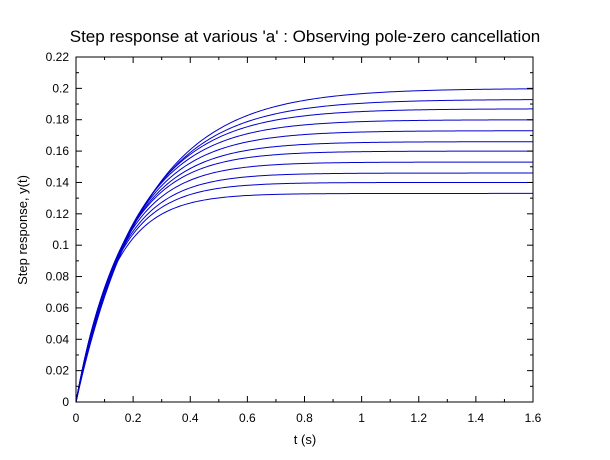 This screenshot has height=460, width=610. Describe the element at coordinates (60, 245) in the screenshot. I see `y-tick-label: 0.1` at that location.